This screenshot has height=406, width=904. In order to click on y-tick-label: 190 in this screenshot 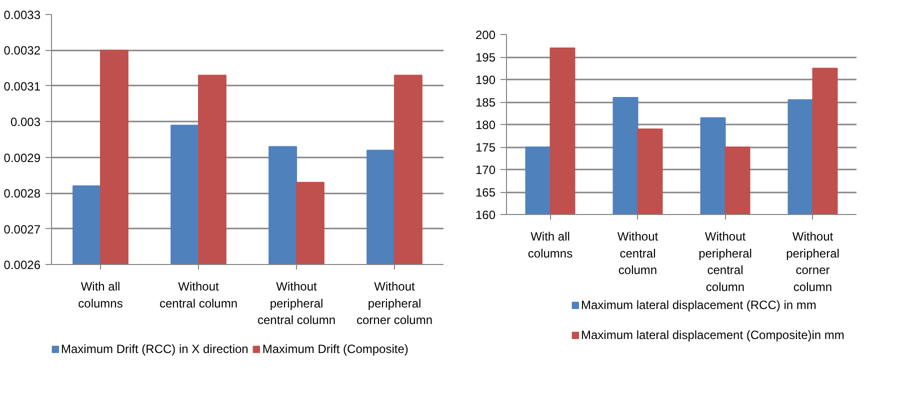, I will do `click(485, 80)`.